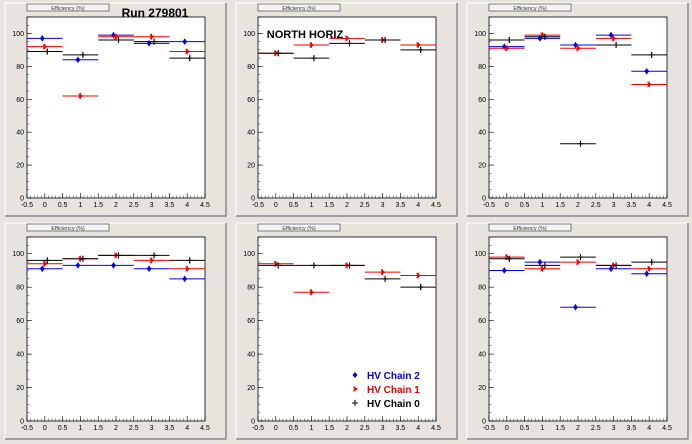  I want to click on legend-item-hv-chain-0: HV Chain 0, so click(386, 404).